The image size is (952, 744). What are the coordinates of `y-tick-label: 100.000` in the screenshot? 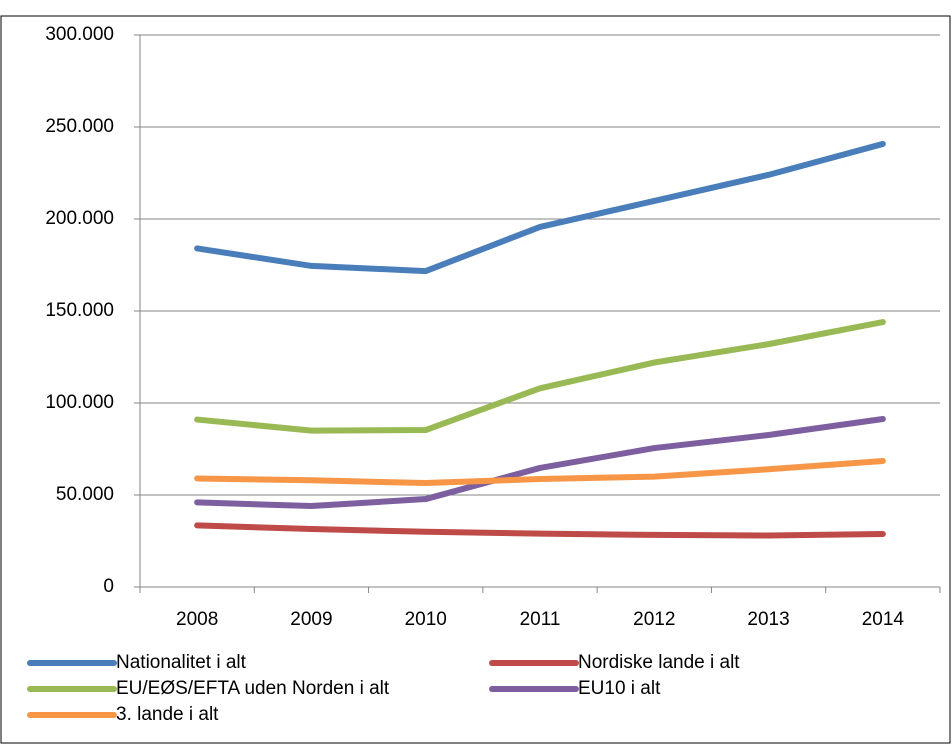 It's located at (79, 402).